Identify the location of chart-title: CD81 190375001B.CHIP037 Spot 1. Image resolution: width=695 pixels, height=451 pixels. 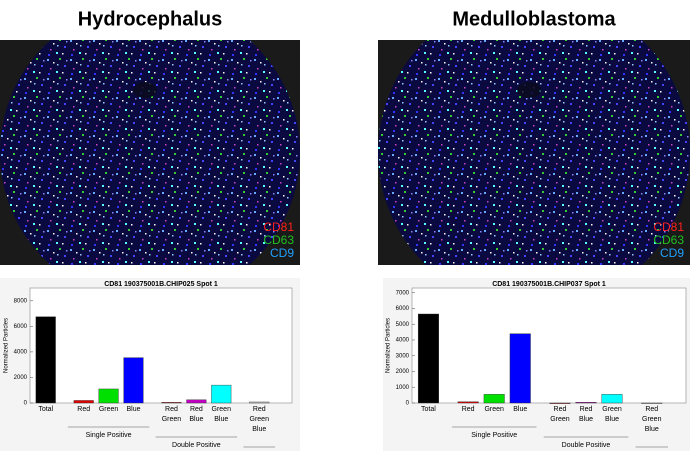
(549, 284).